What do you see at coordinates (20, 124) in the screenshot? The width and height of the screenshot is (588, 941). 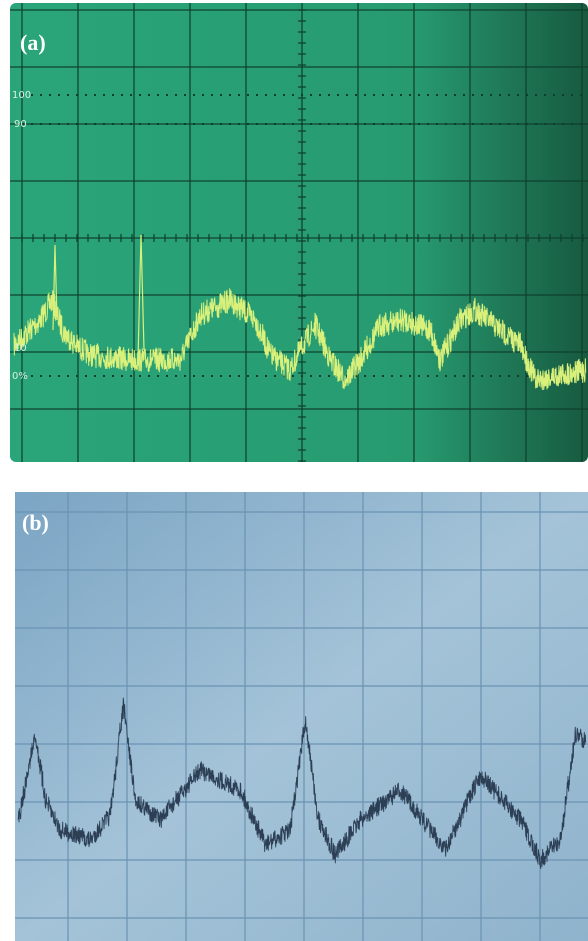 I see `scale-label: 90` at bounding box center [20, 124].